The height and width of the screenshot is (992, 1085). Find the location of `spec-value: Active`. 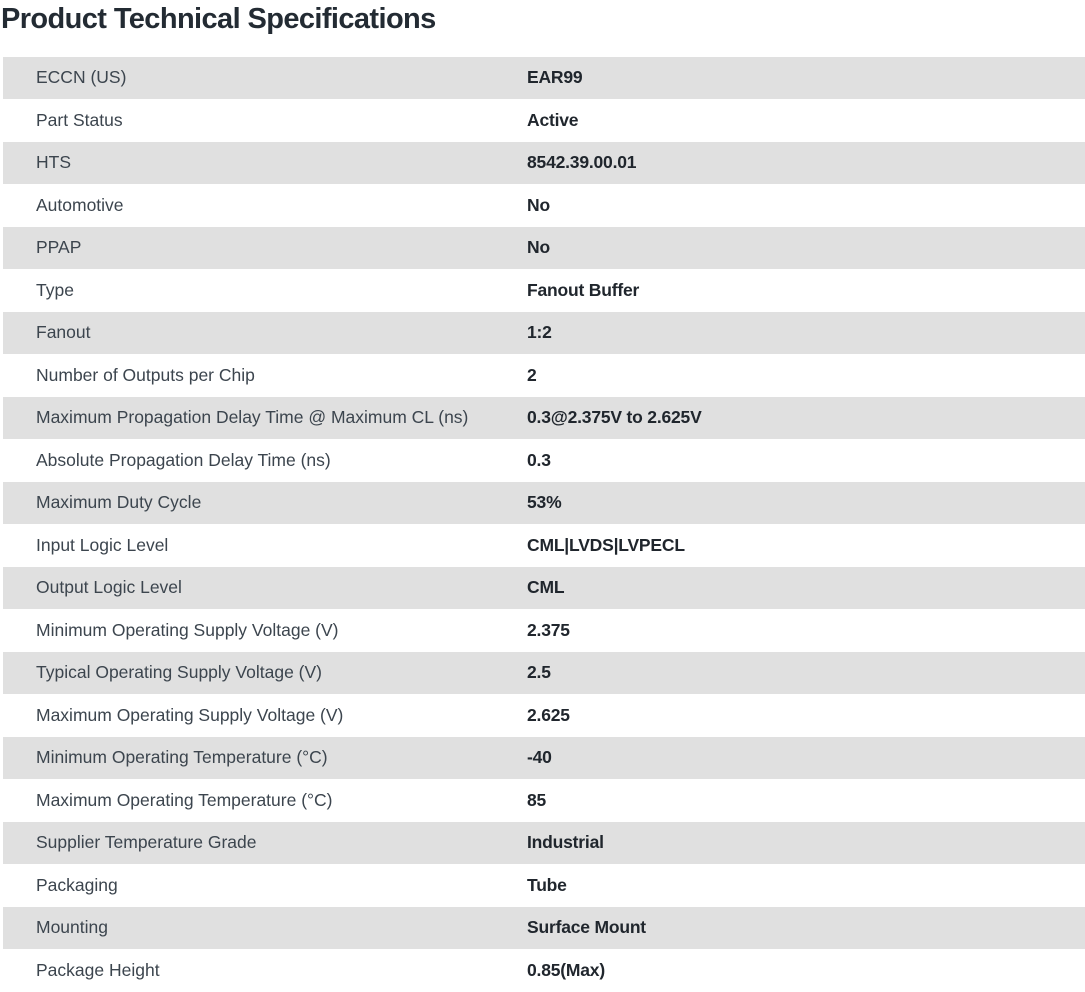

spec-value: Active is located at coordinates (553, 119).